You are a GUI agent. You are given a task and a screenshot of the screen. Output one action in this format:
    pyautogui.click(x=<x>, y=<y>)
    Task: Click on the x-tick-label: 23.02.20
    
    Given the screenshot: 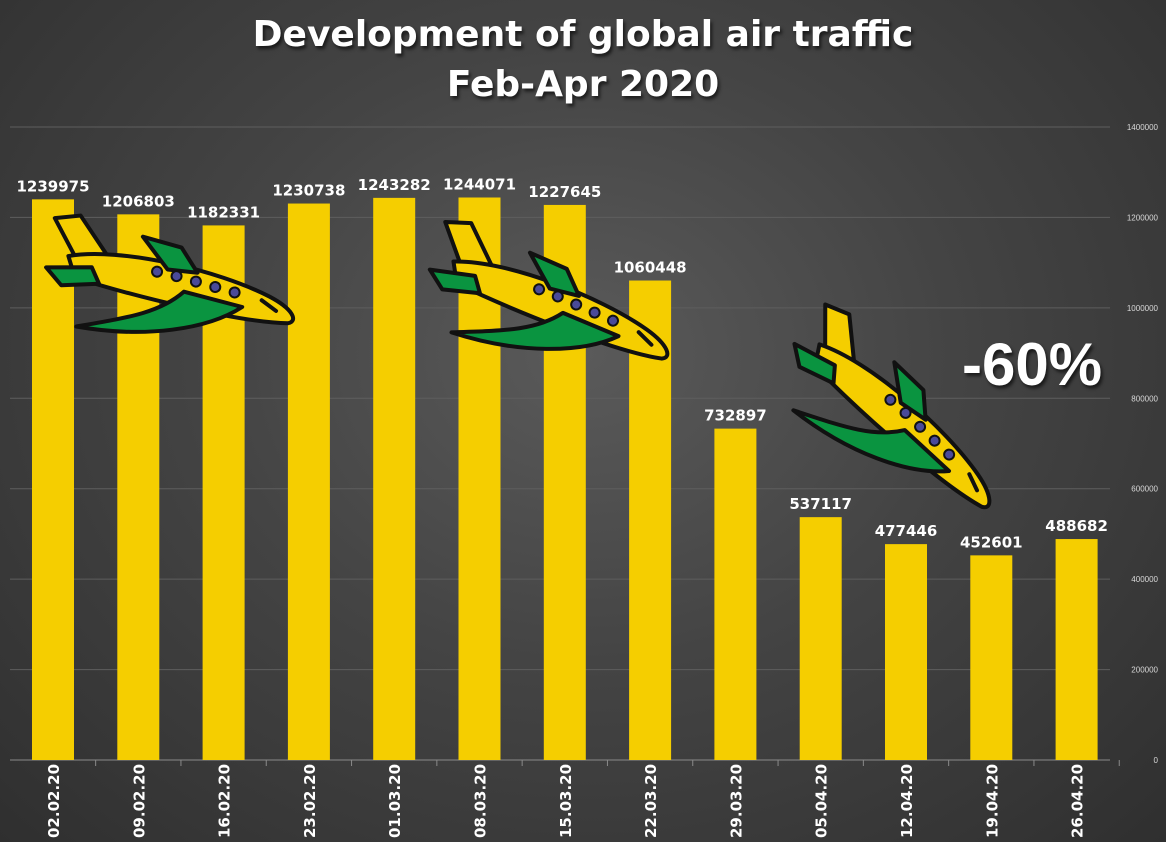 What is the action you would take?
    pyautogui.click(x=310, y=801)
    